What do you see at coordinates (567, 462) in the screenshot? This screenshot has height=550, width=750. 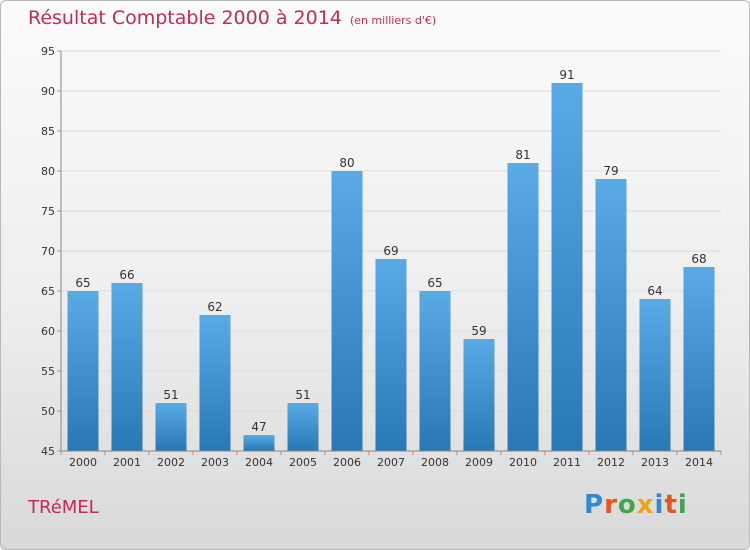 I see `x-tick-label: 2011` at bounding box center [567, 462].